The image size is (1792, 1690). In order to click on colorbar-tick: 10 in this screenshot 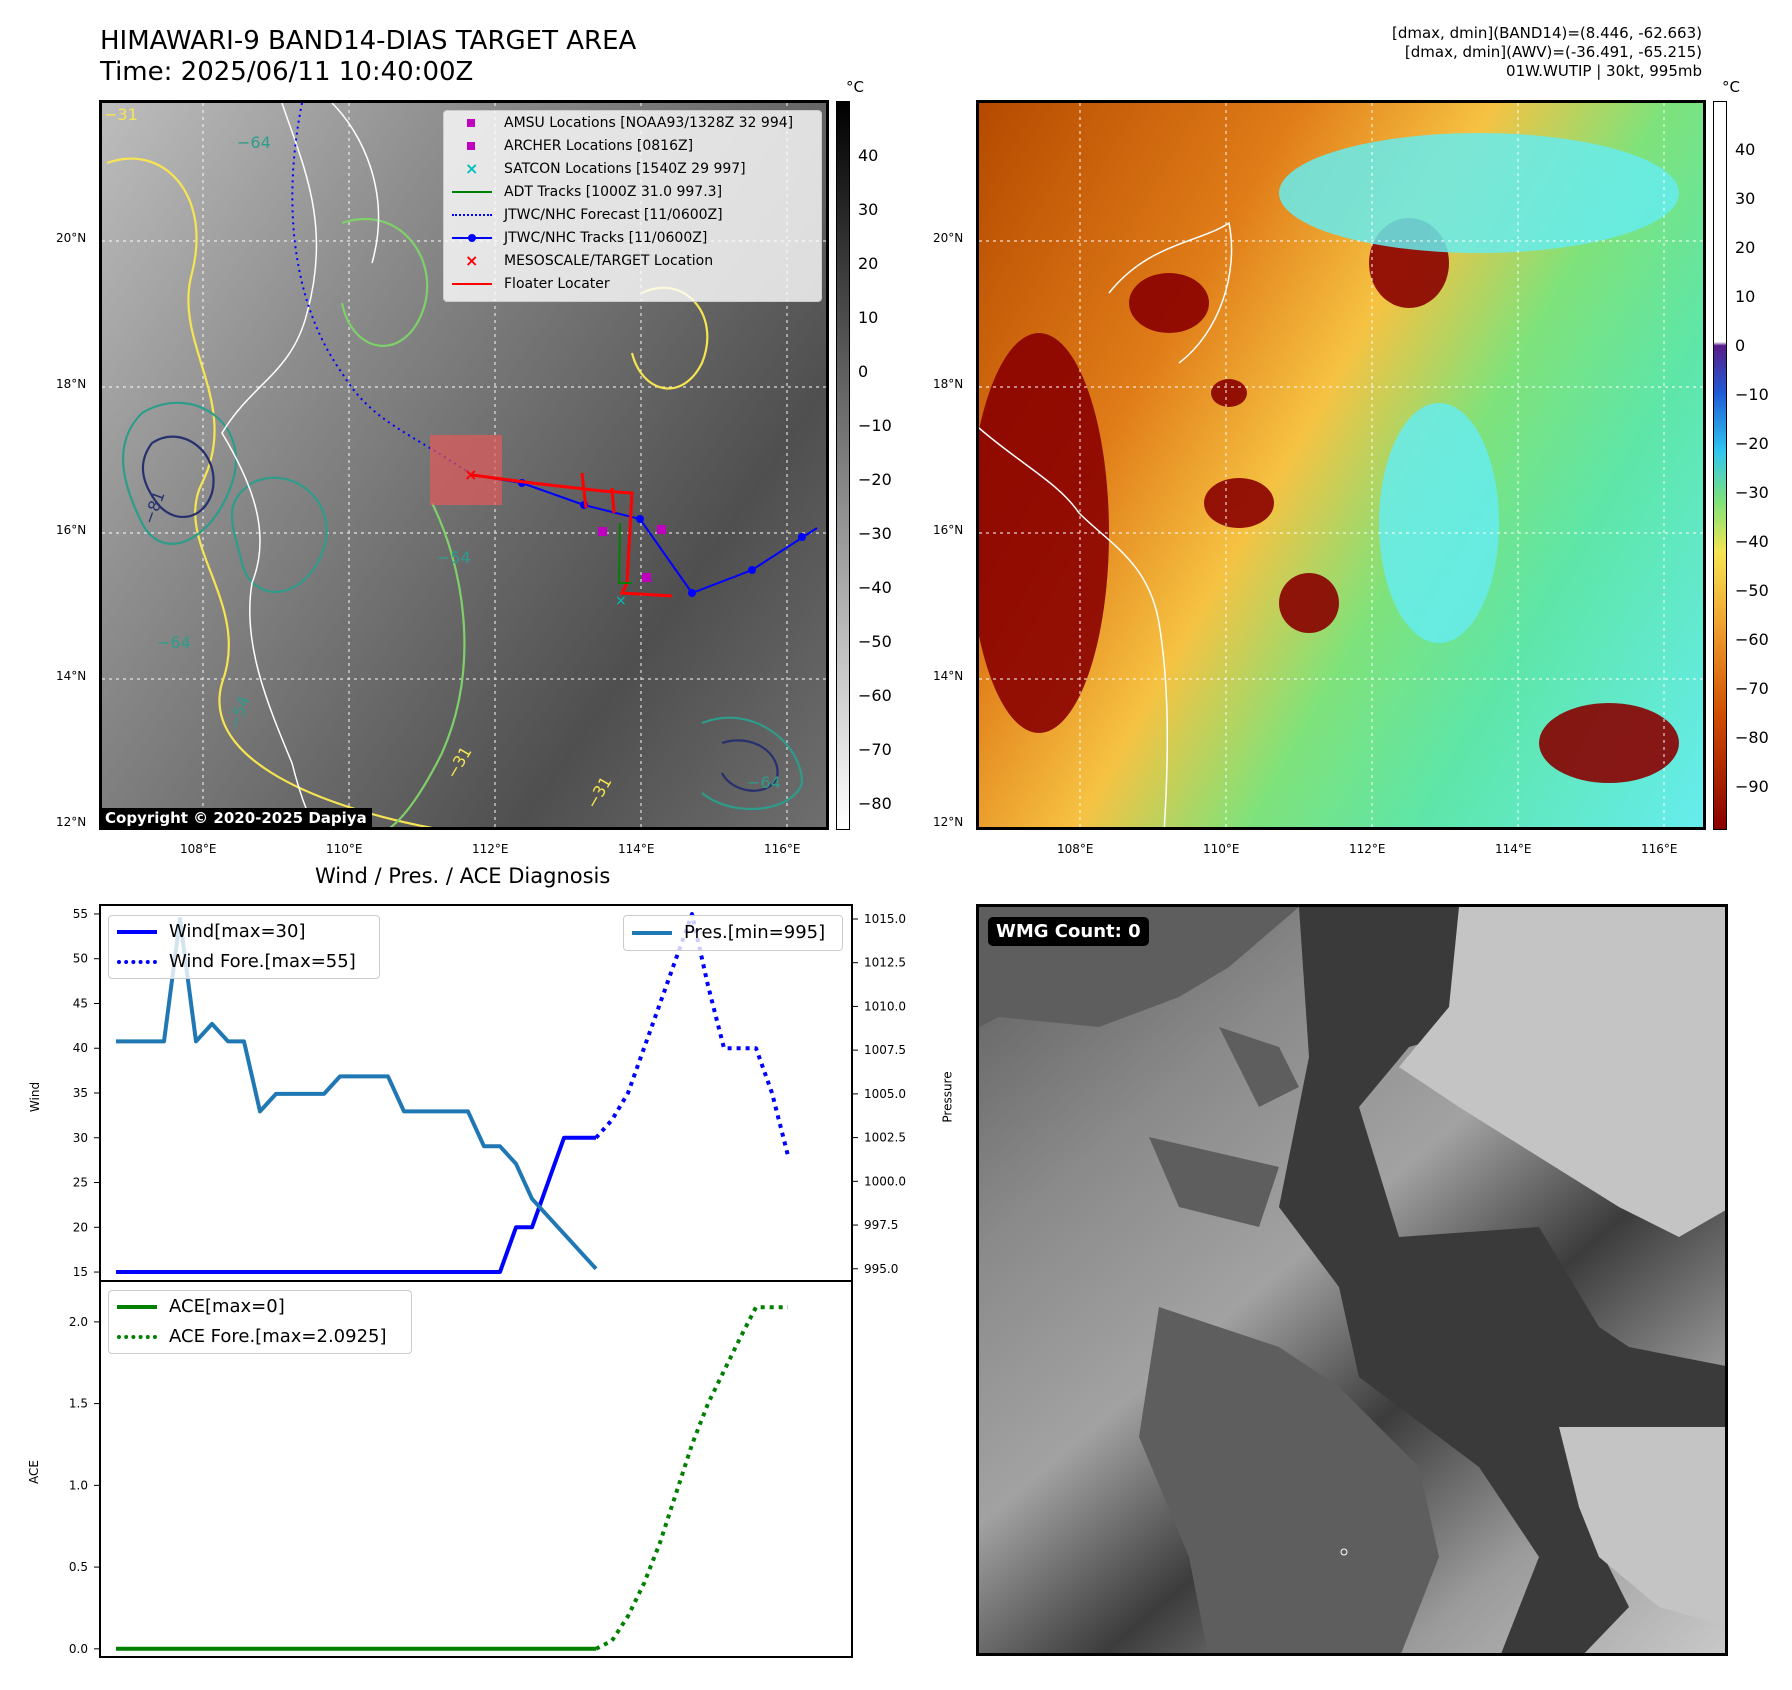, I will do `click(1745, 296)`.